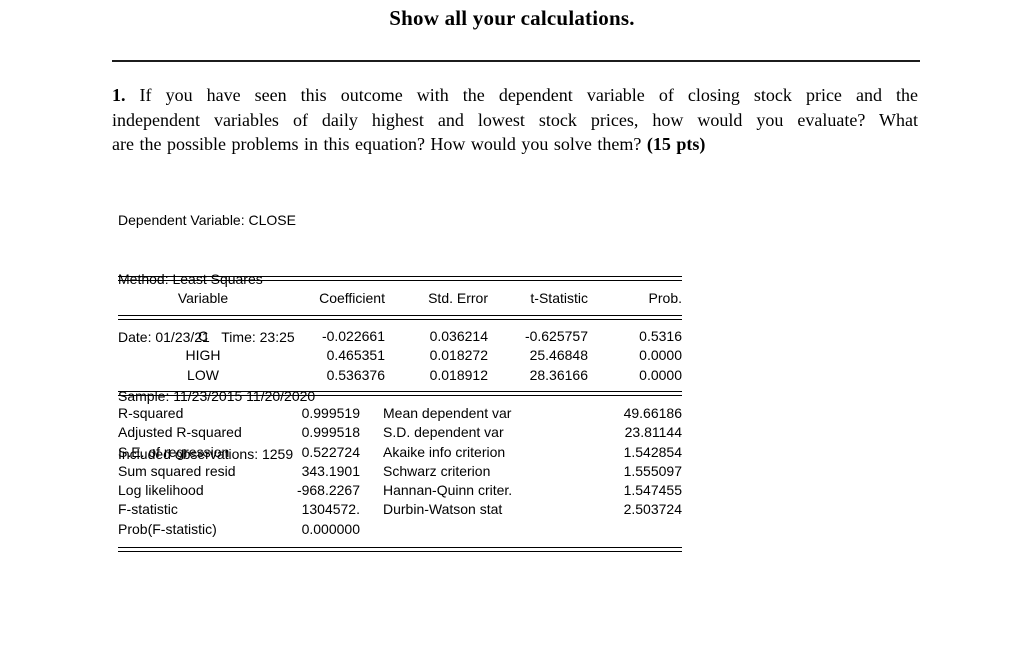 The height and width of the screenshot is (651, 1024). I want to click on question-points: (15 pts), so click(676, 144).